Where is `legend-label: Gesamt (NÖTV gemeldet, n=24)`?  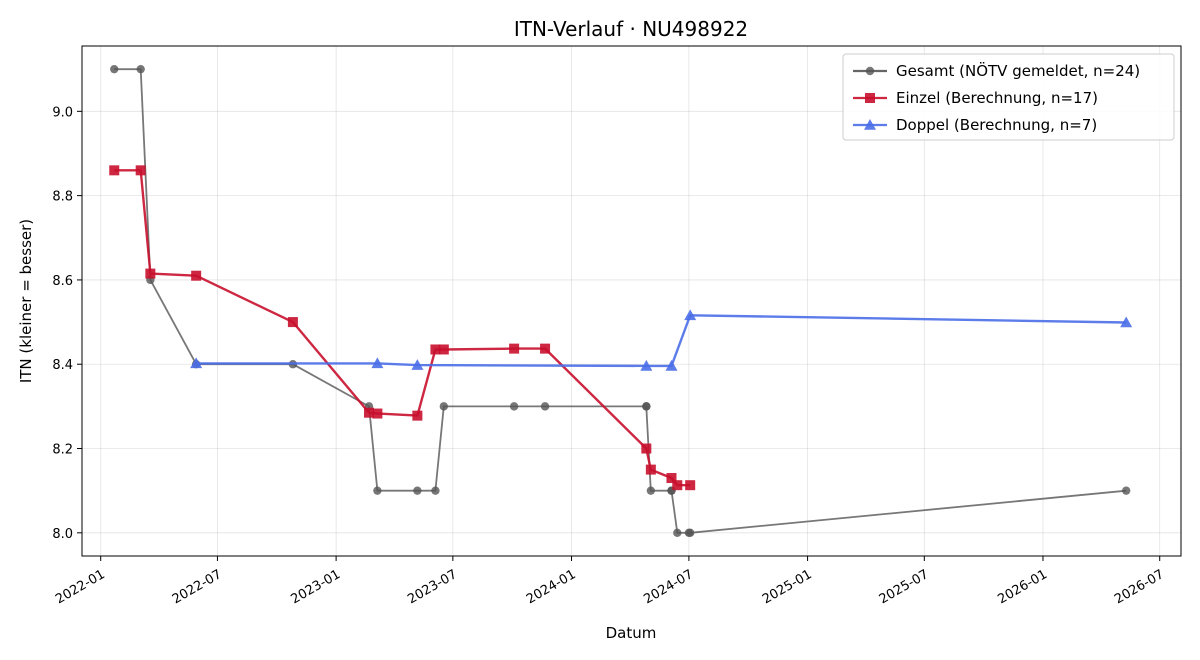 legend-label: Gesamt (NÖTV gemeldet, n=24) is located at coordinates (1018, 70).